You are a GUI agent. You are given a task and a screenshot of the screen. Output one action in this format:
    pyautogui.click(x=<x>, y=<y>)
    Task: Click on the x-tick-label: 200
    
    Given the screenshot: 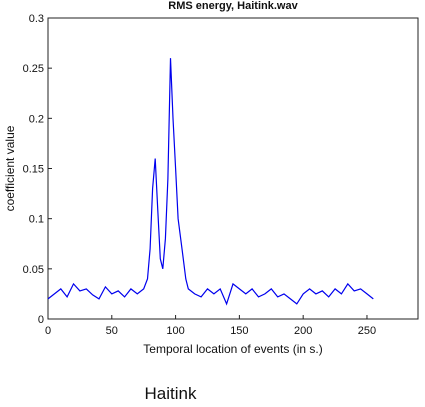 What is the action you would take?
    pyautogui.click(x=303, y=331)
    